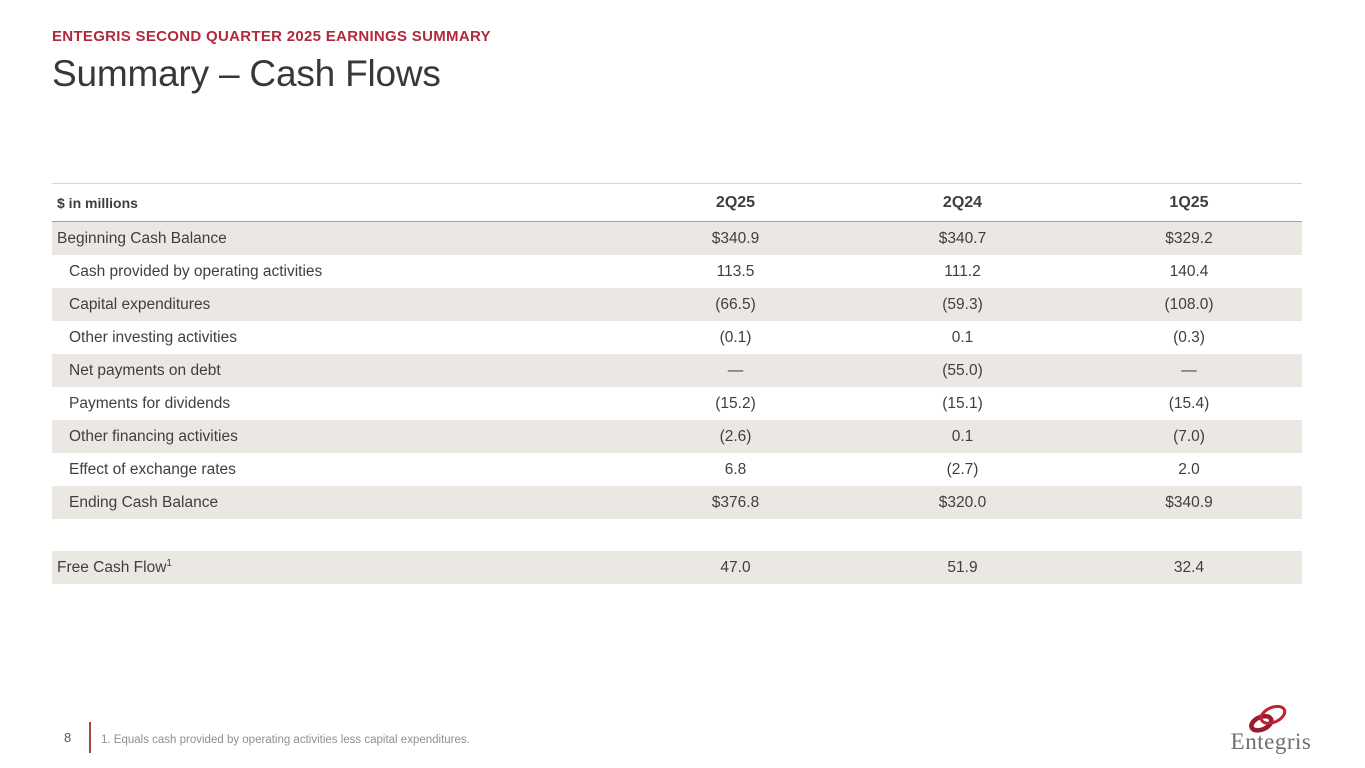 This screenshot has height=768, width=1365. Describe the element at coordinates (677, 502) in the screenshot. I see `table-row: Ending Cash Balance $376.8 $320.0 $340.9` at that location.